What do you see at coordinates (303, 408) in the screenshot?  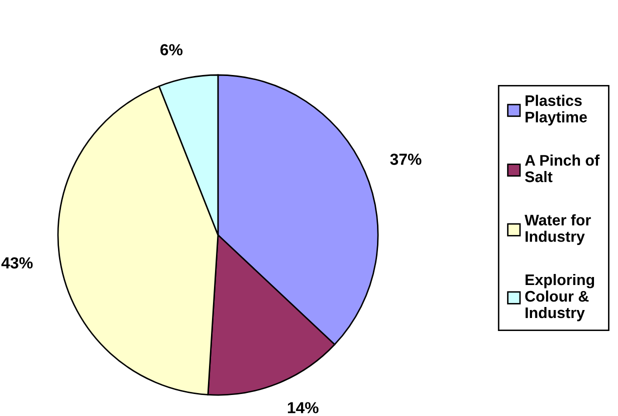 I see `data-label: 14%` at bounding box center [303, 408].